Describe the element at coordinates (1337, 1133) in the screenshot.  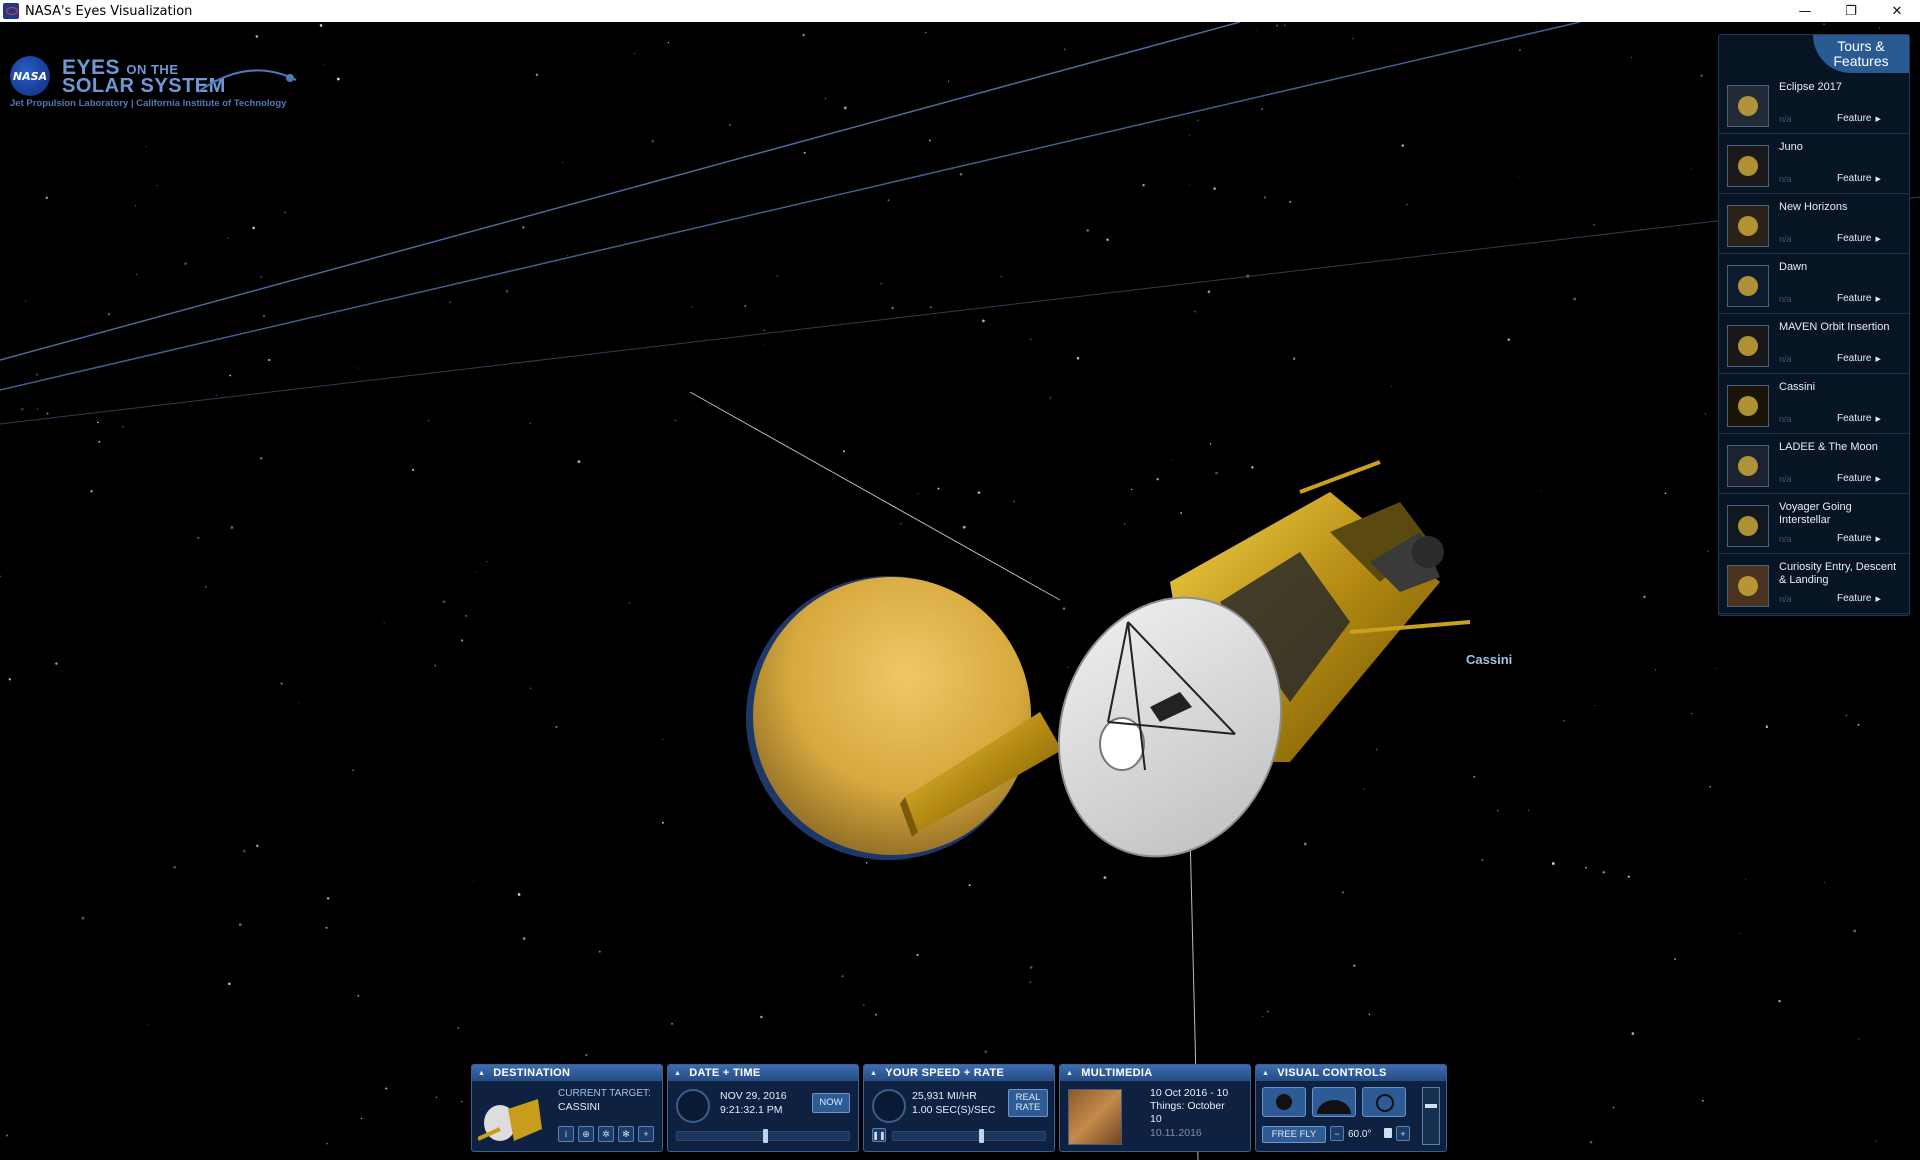
I see `fov-decrease-button: −` at that location.